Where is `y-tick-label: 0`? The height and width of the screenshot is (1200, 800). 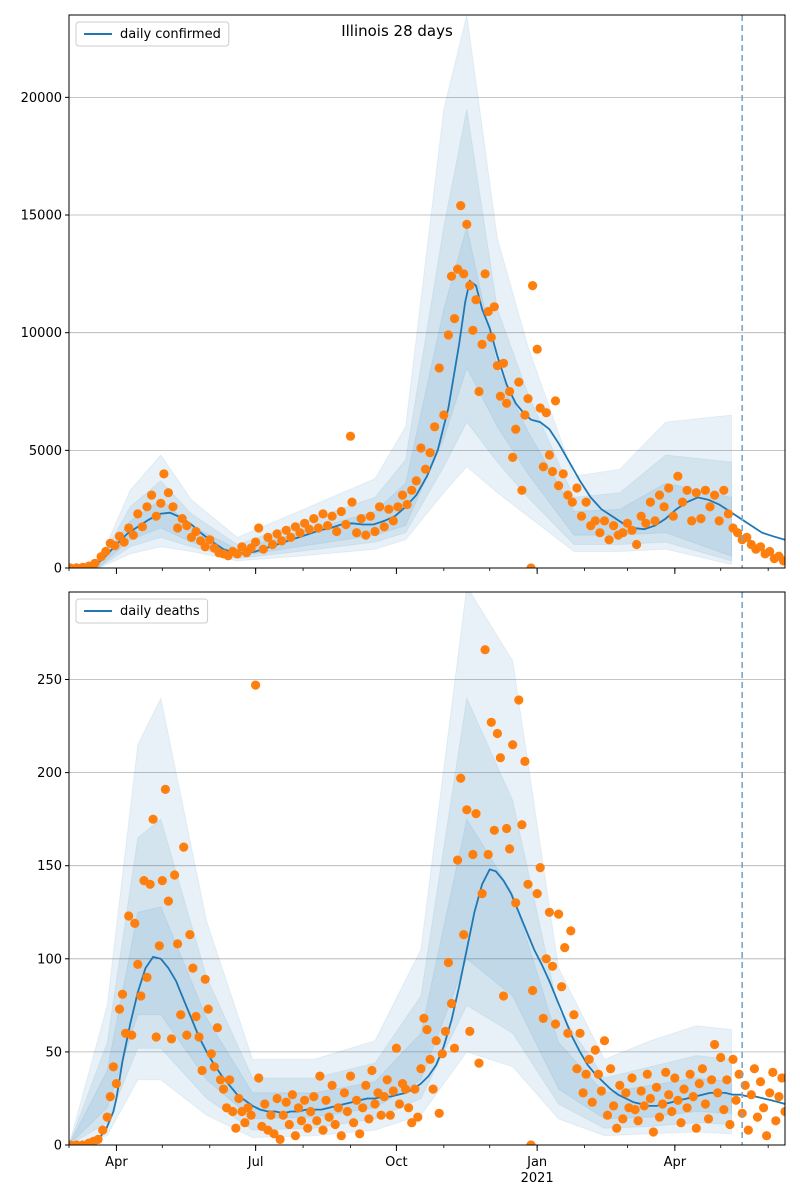
y-tick-label: 0 is located at coordinates (58, 569).